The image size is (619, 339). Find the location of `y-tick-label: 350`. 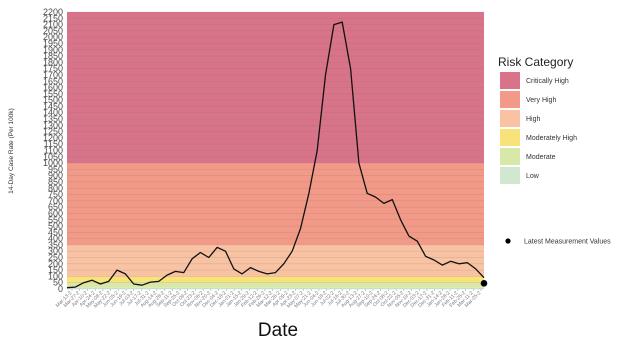

y-tick-label: 350 is located at coordinates (55, 245).